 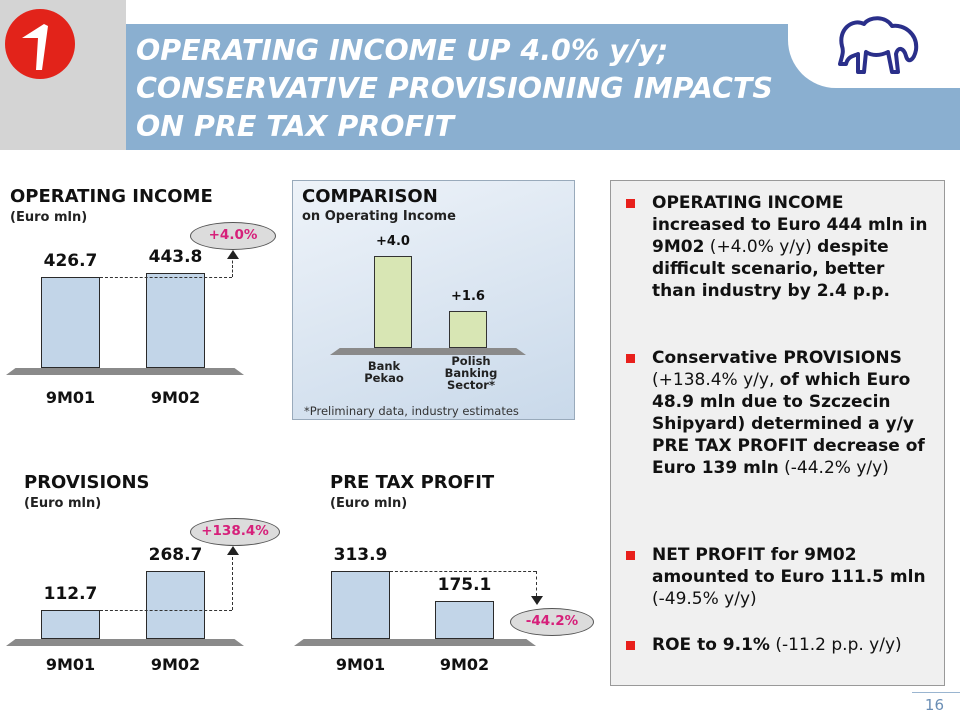 I want to click on comparison-footnote: *Preliminary data, industry estimates, so click(x=411, y=411).